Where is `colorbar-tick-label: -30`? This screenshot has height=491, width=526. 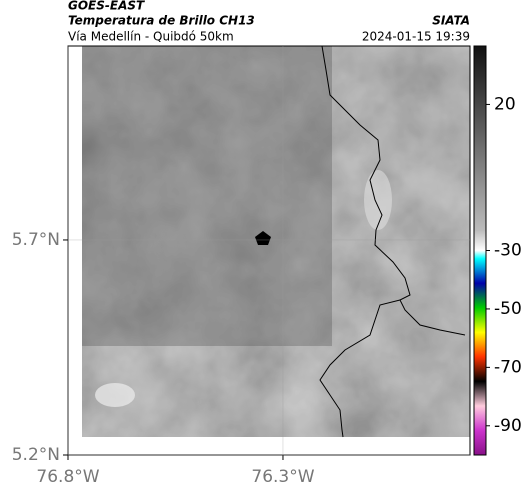
colorbar-tick-label: -30 is located at coordinates (508, 251).